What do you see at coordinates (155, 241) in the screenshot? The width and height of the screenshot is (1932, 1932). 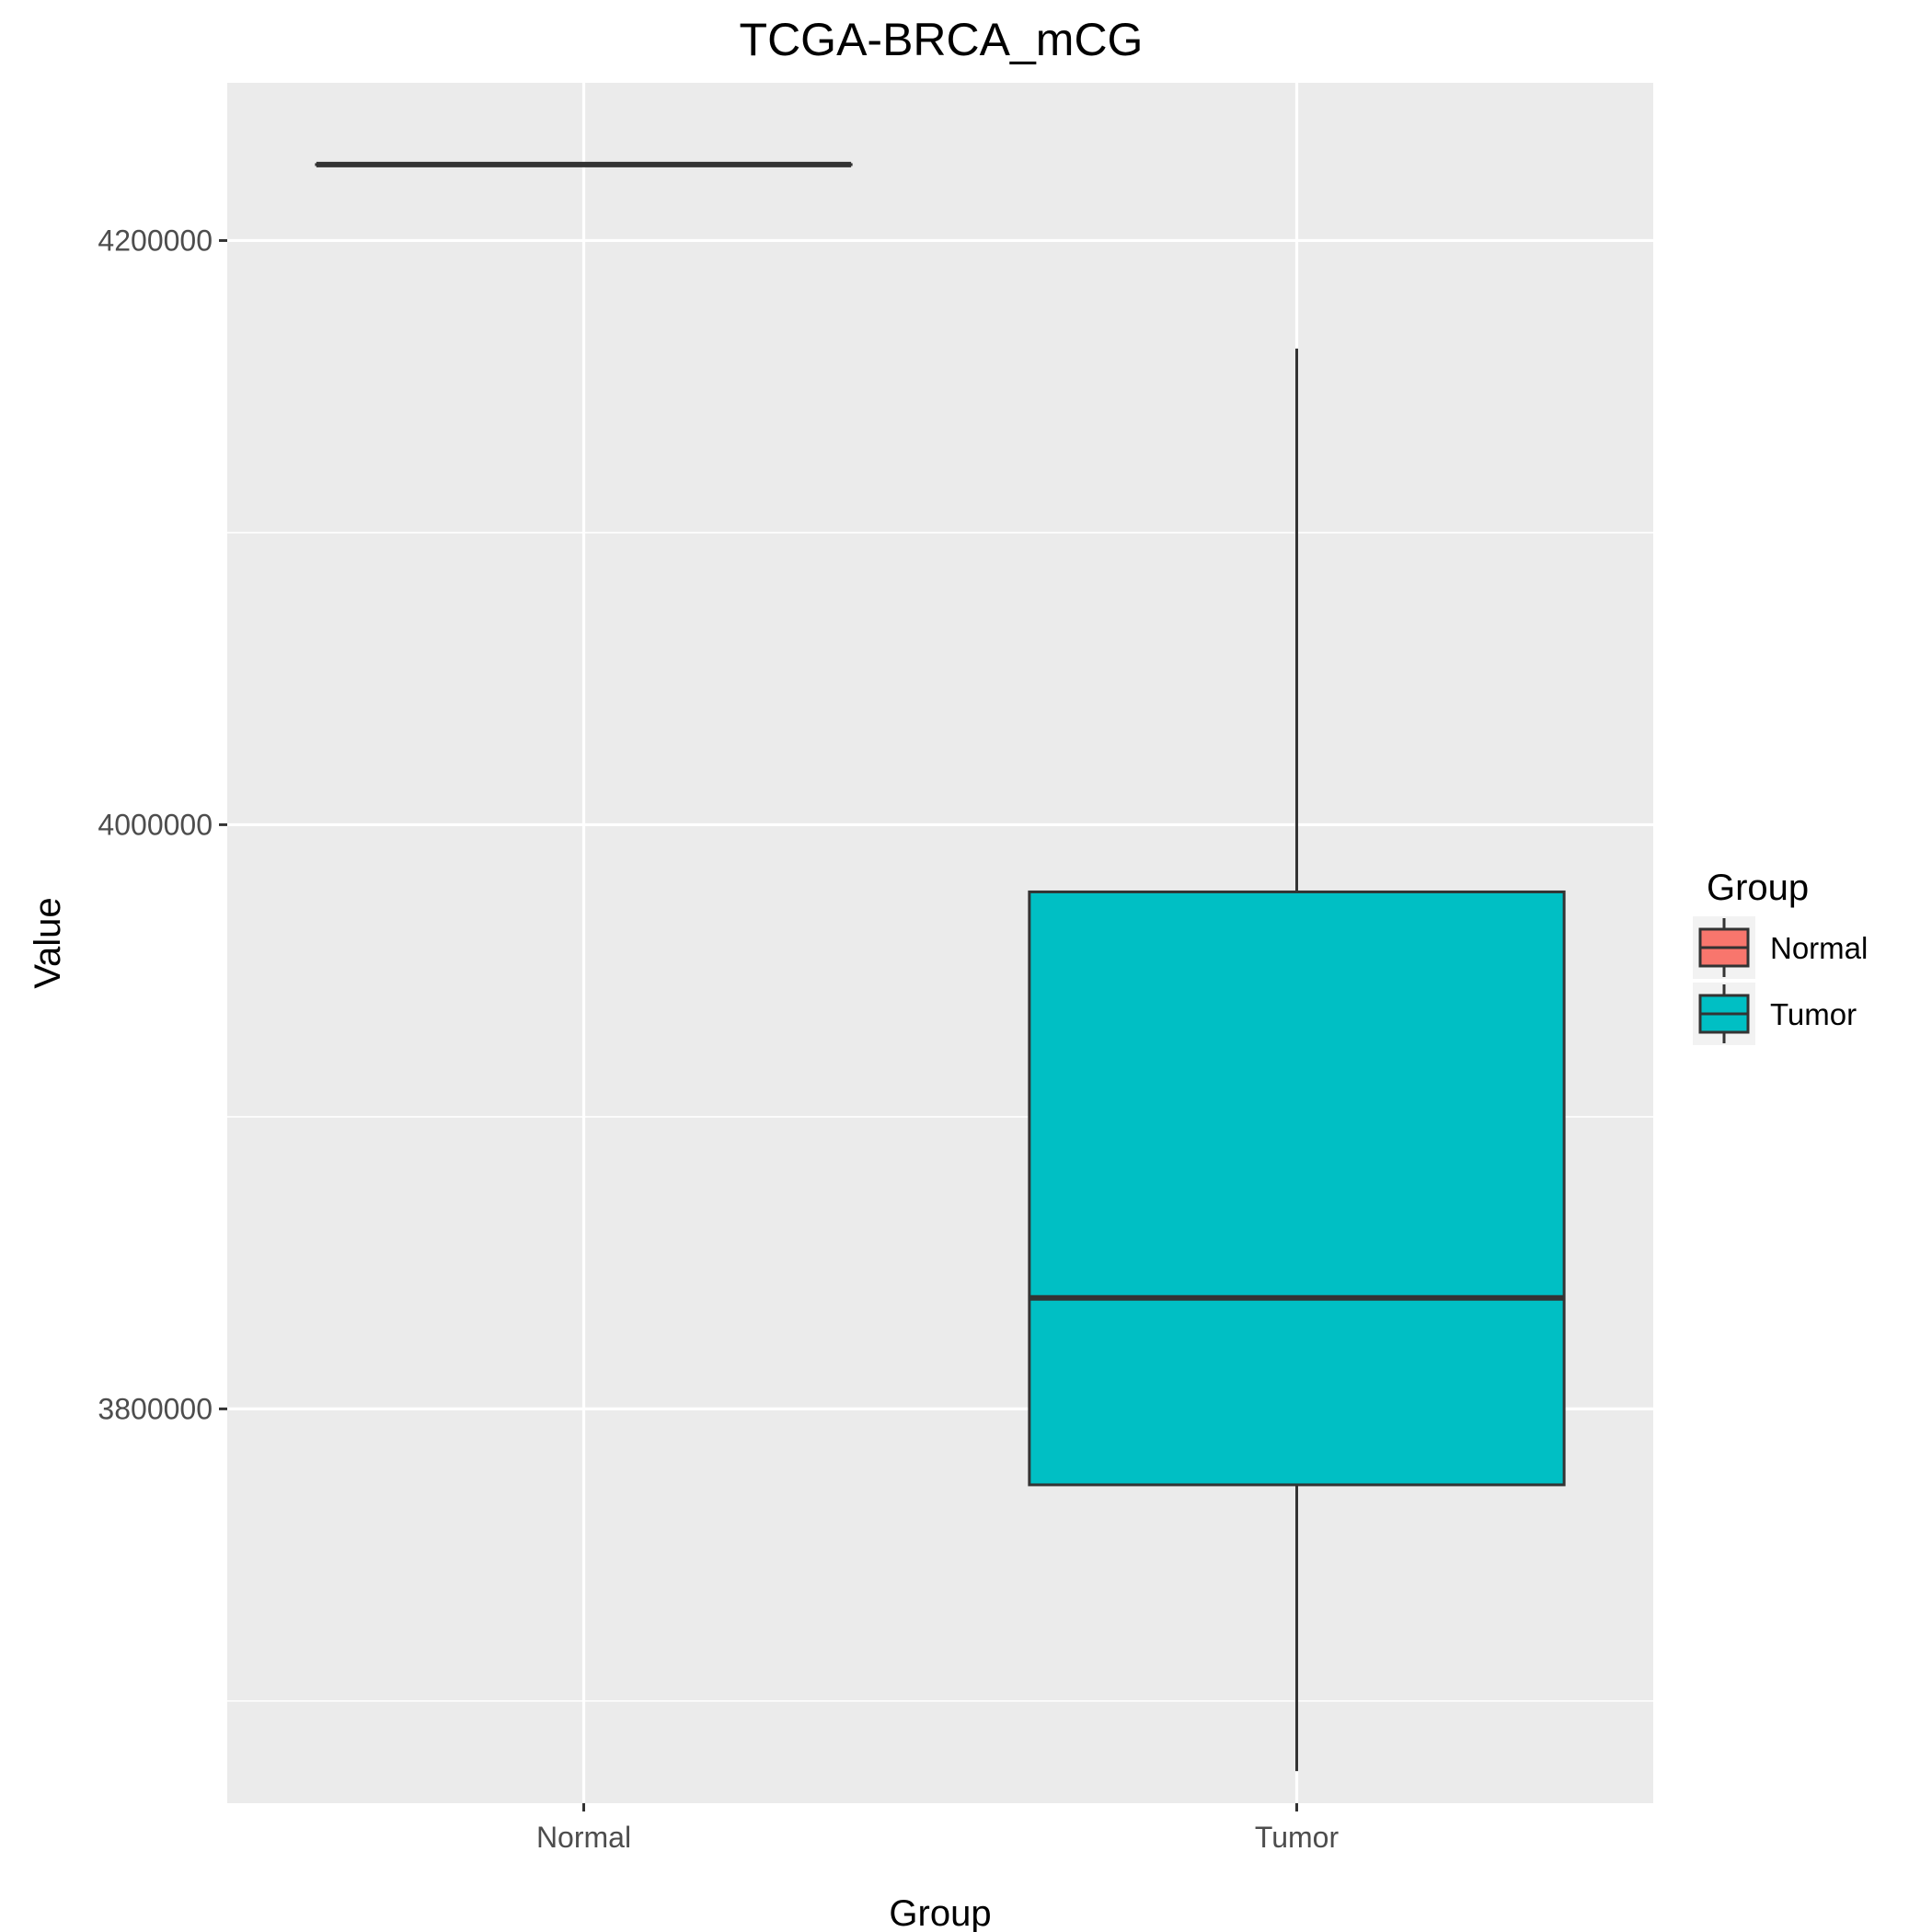 I see `y-tick-label: 4200000` at bounding box center [155, 241].